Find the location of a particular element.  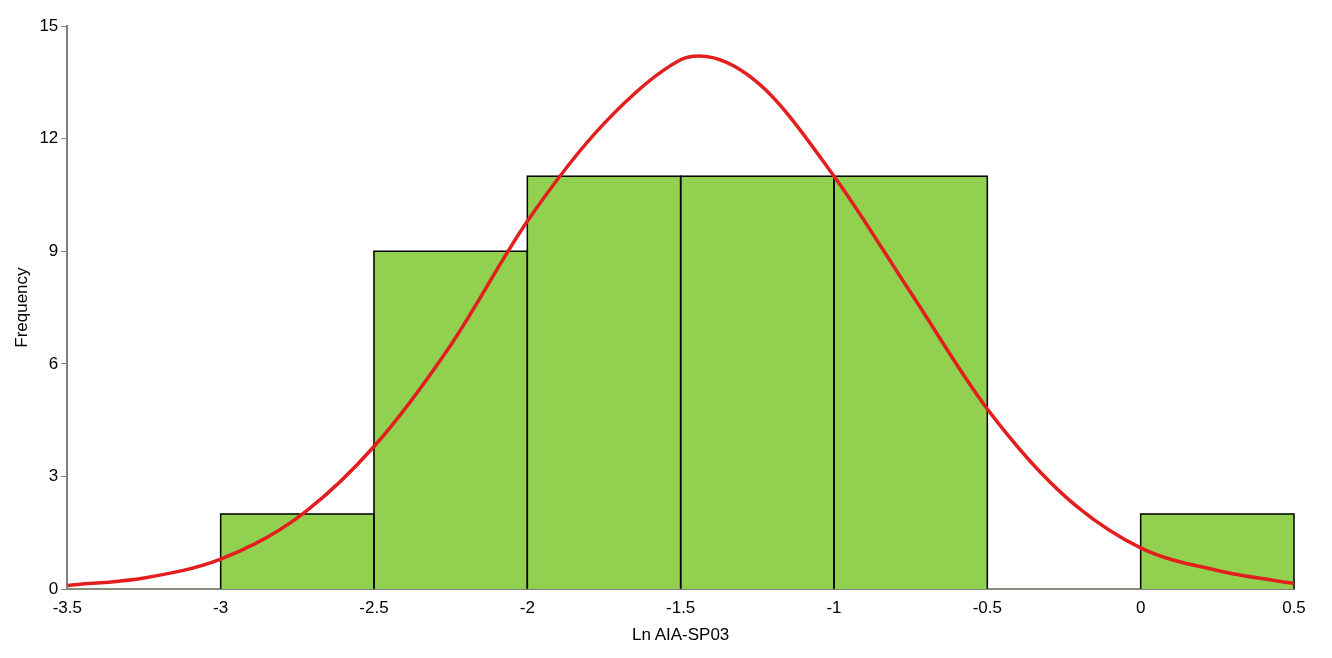

x-tick-label: -1.5 is located at coordinates (681, 608).